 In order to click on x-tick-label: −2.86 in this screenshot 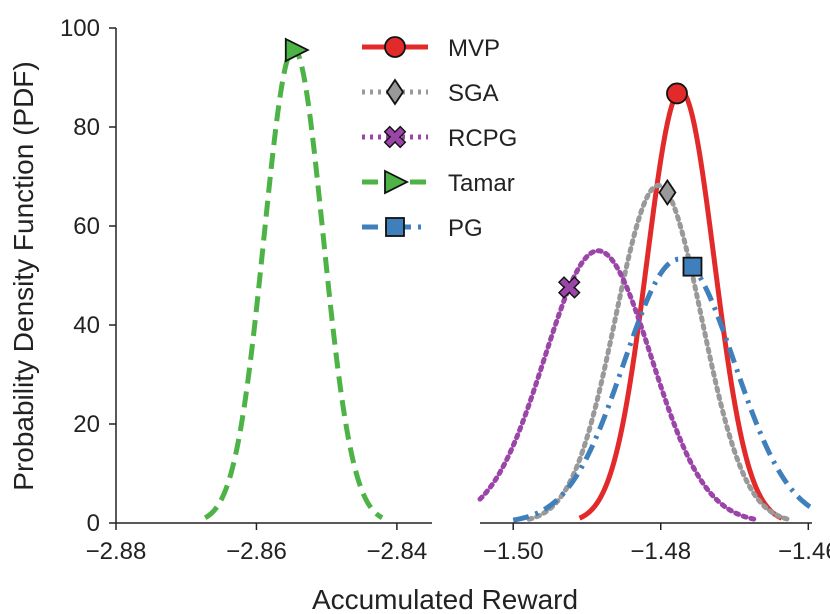, I will do `click(256, 551)`.